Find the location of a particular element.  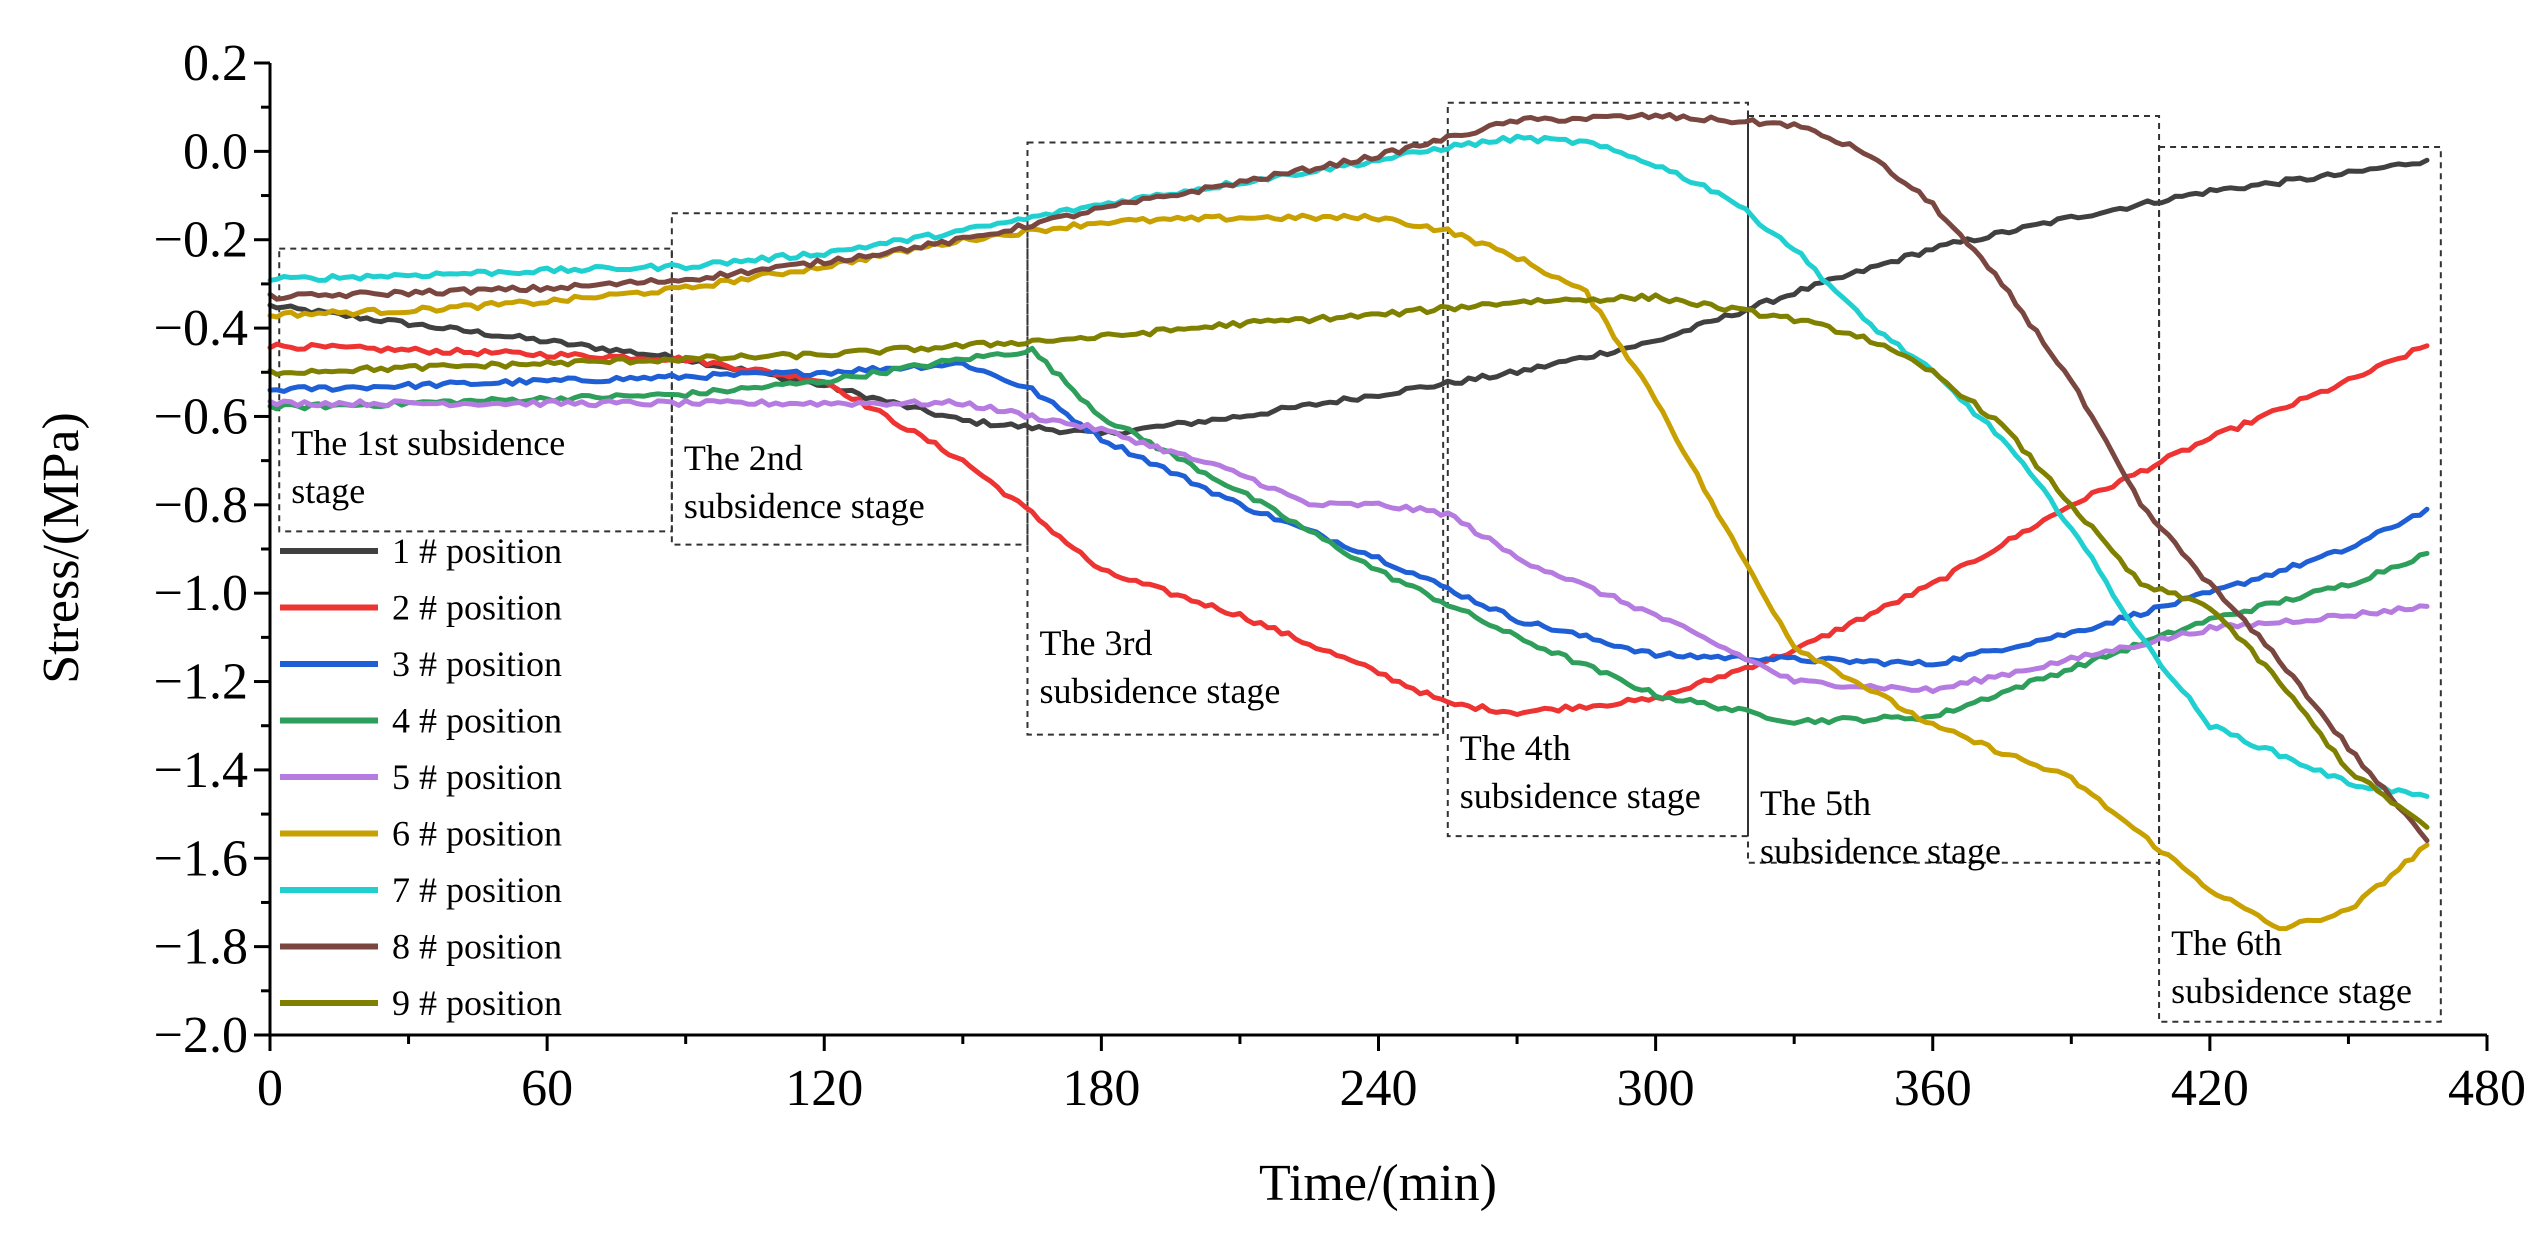

stage-label-3-line-2: subsidence stage is located at coordinates (1159, 691).